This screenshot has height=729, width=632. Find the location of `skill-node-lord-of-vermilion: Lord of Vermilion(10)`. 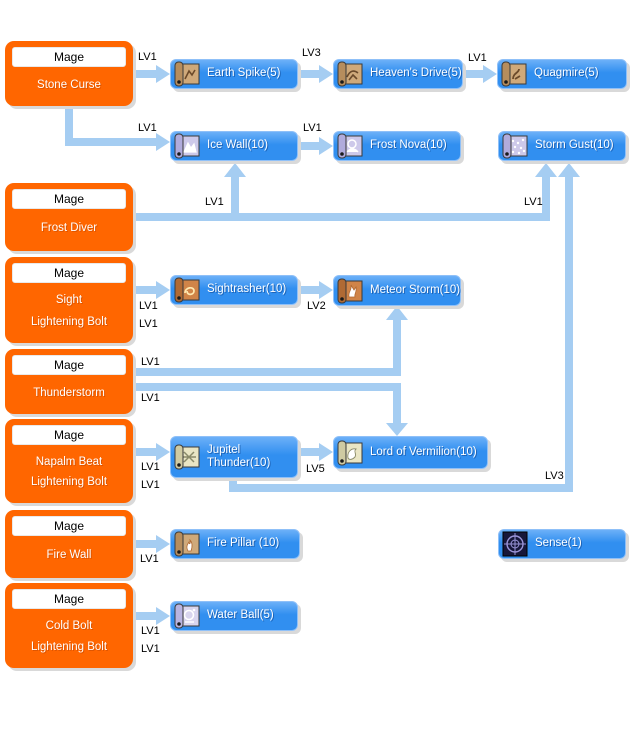

skill-node-lord-of-vermilion: Lord of Vermilion(10) is located at coordinates (410, 452).